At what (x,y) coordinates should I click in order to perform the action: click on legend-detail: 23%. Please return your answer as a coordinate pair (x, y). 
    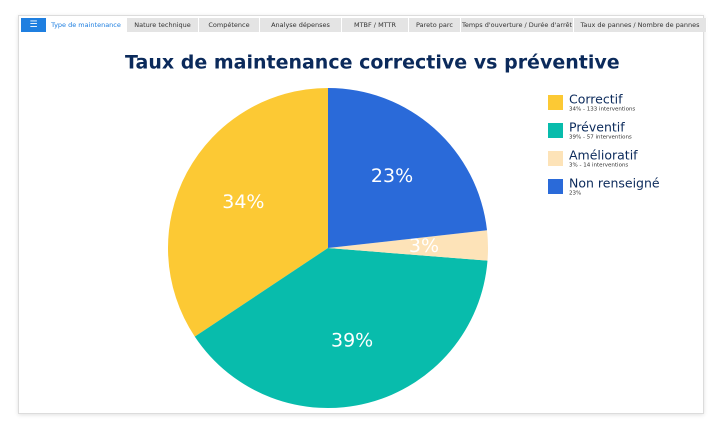
    Looking at the image, I should click on (575, 194).